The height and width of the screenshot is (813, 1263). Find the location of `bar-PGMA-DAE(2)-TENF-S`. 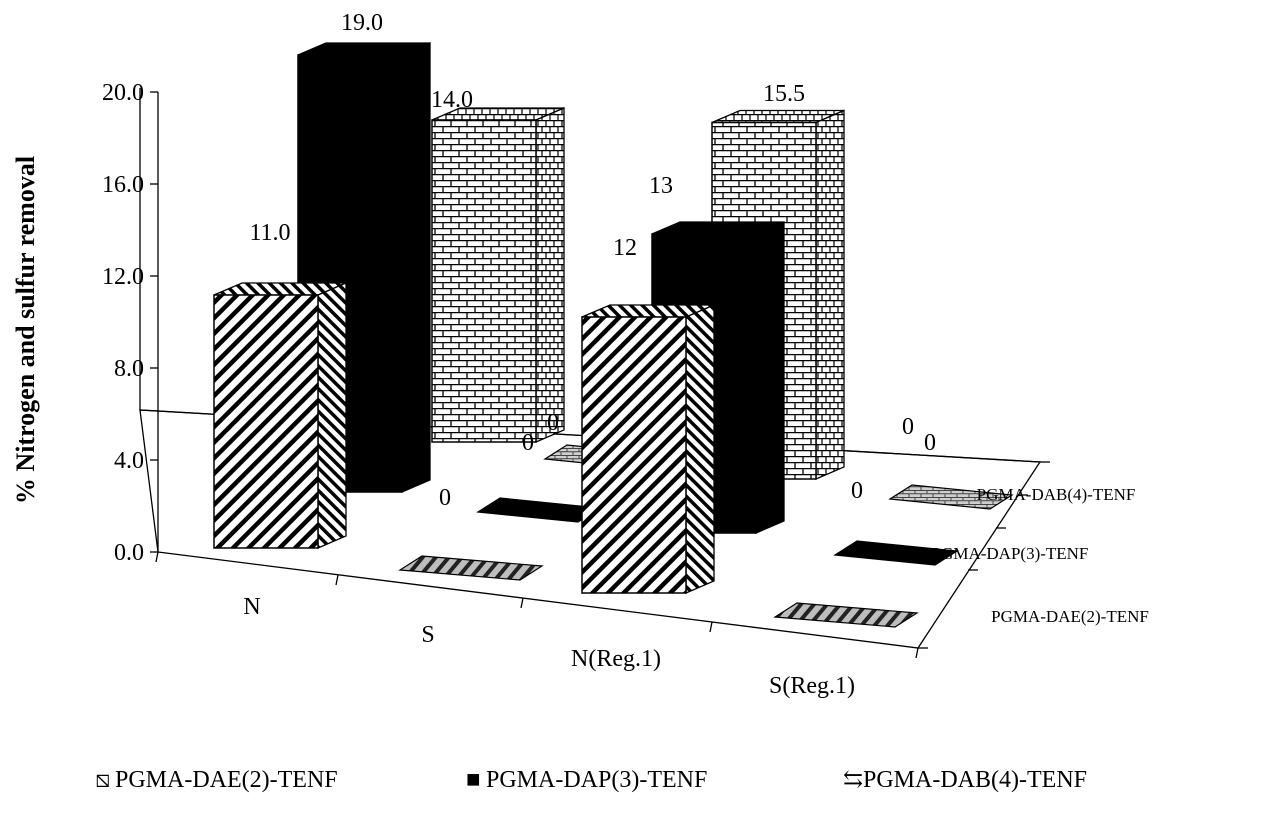

bar-PGMA-DAE(2)-TENF-S is located at coordinates (471, 568).